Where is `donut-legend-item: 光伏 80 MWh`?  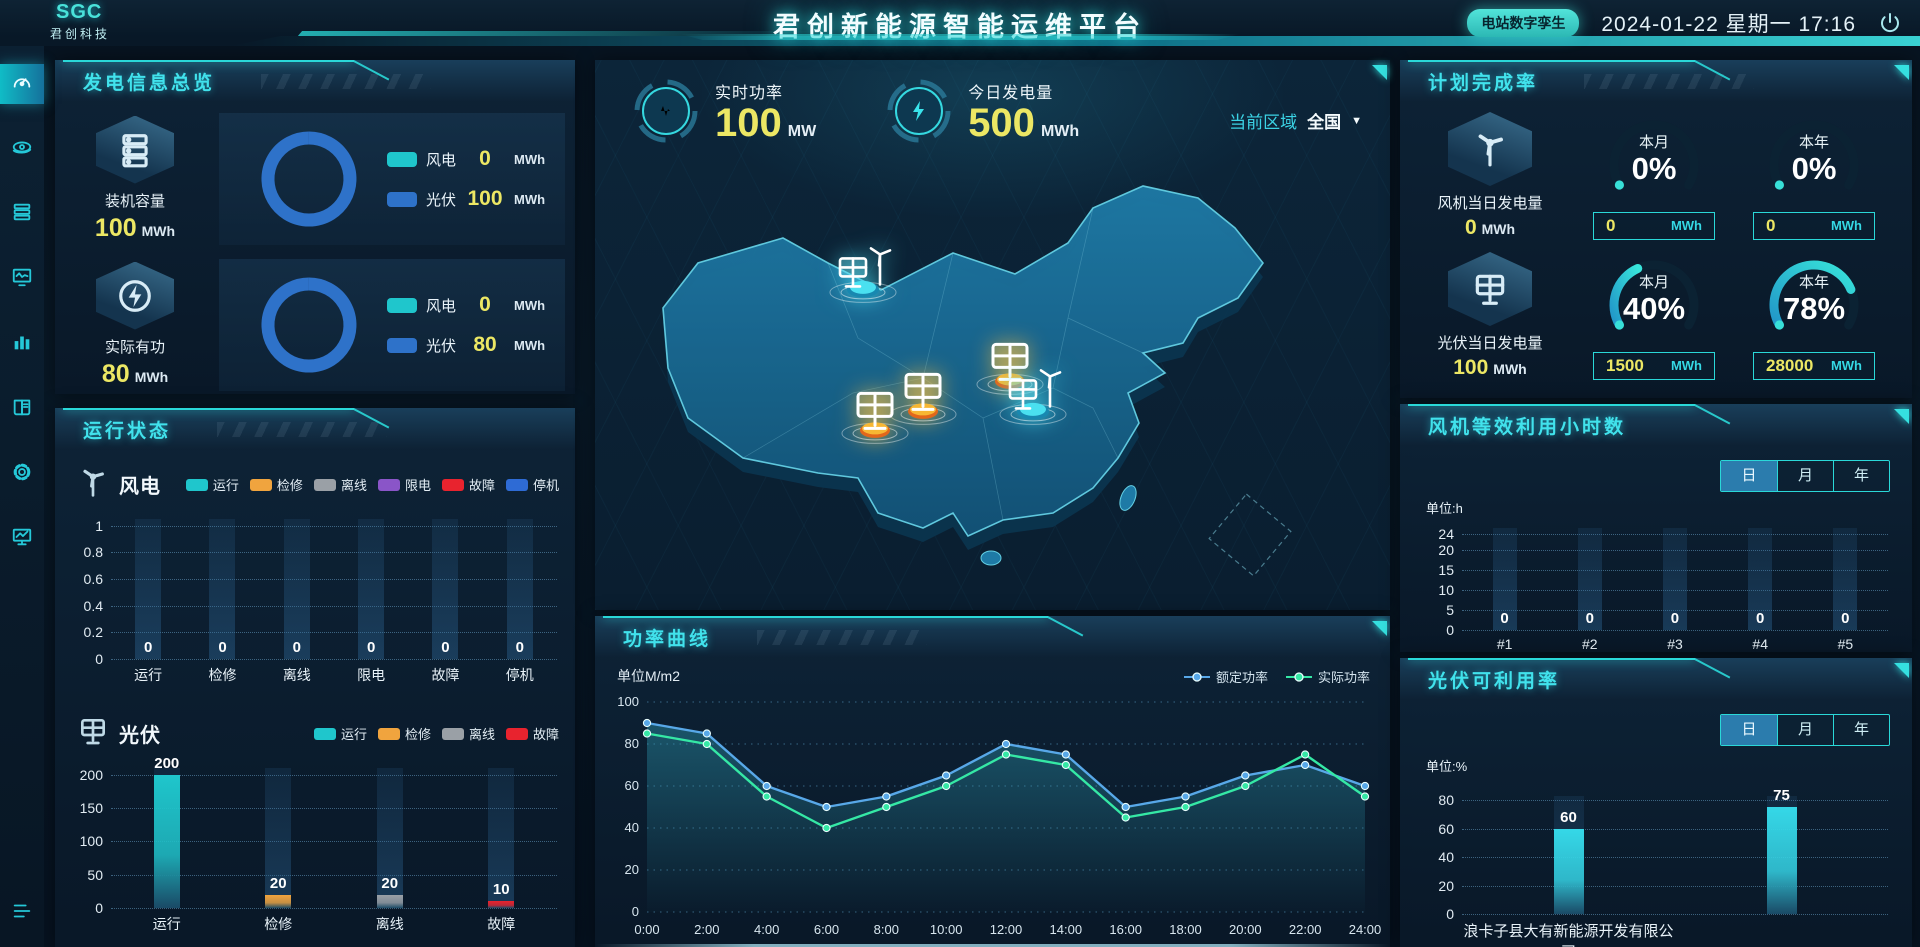
donut-legend-item: 光伏 80 MWh is located at coordinates (466, 345).